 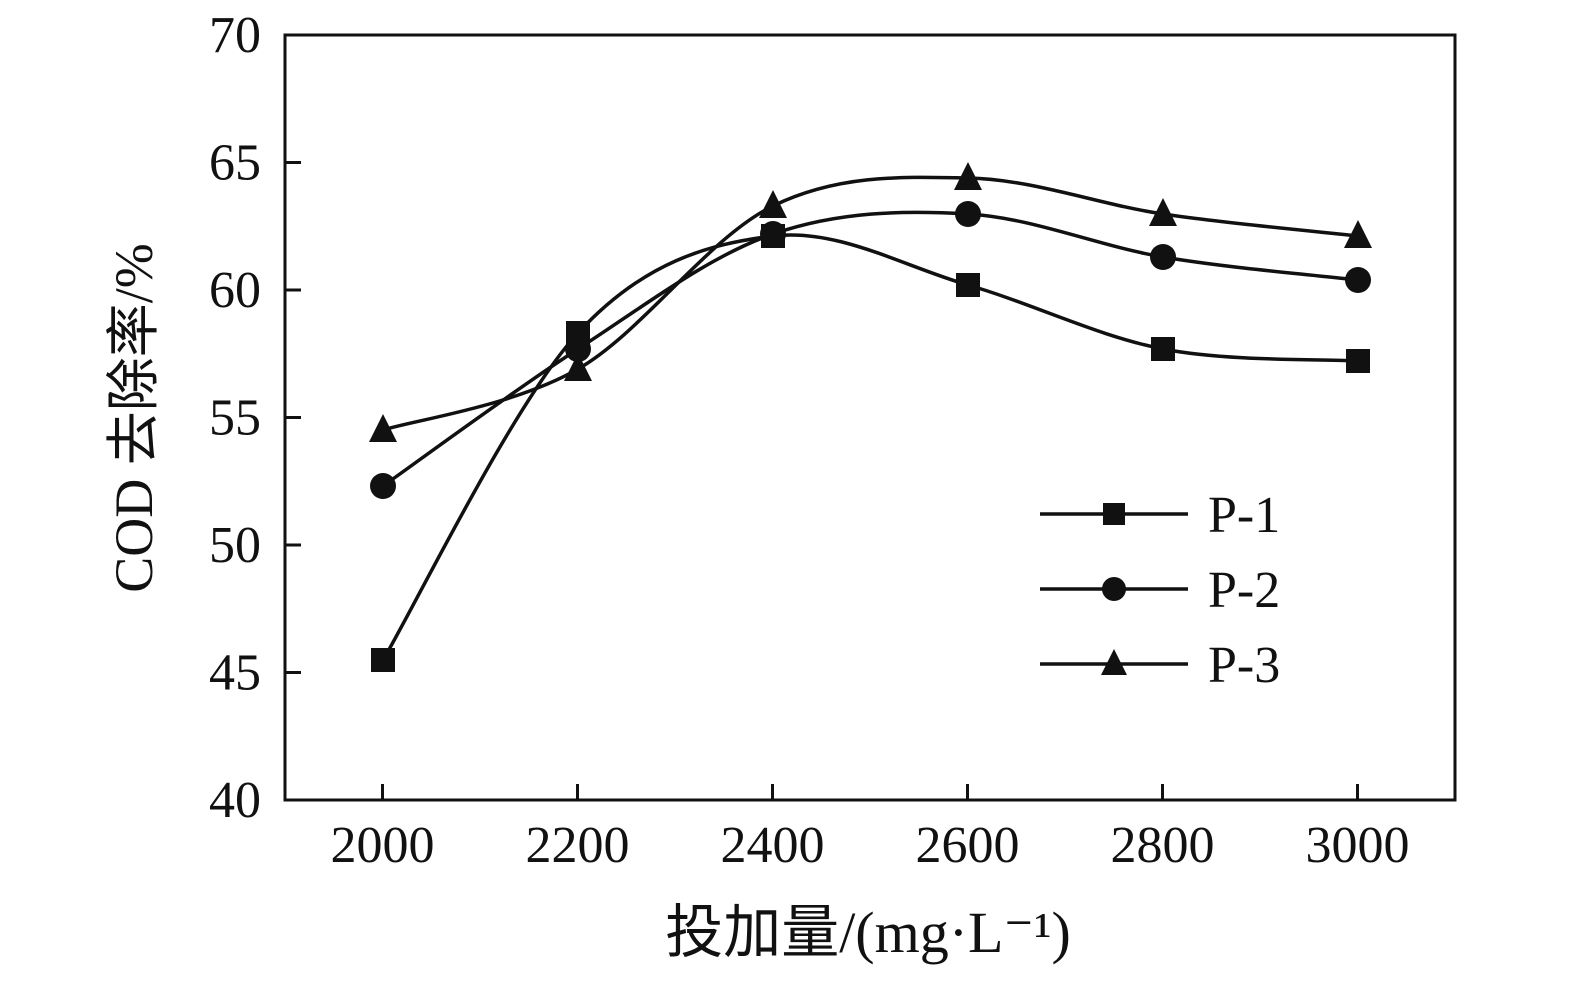 I want to click on x-axis-label: 投加量/(mg·L⁻¹), so click(x=868, y=932).